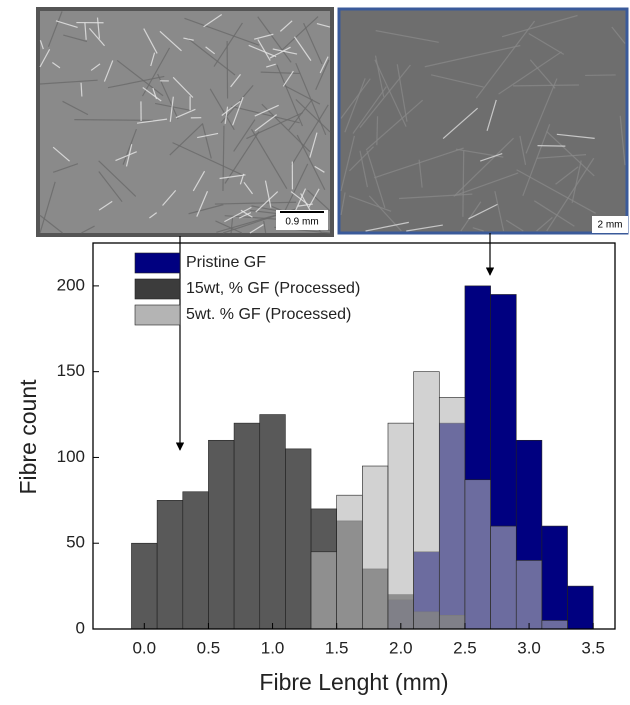 The height and width of the screenshot is (705, 630). What do you see at coordinates (71, 370) in the screenshot?
I see `y-tick-label: 150` at bounding box center [71, 370].